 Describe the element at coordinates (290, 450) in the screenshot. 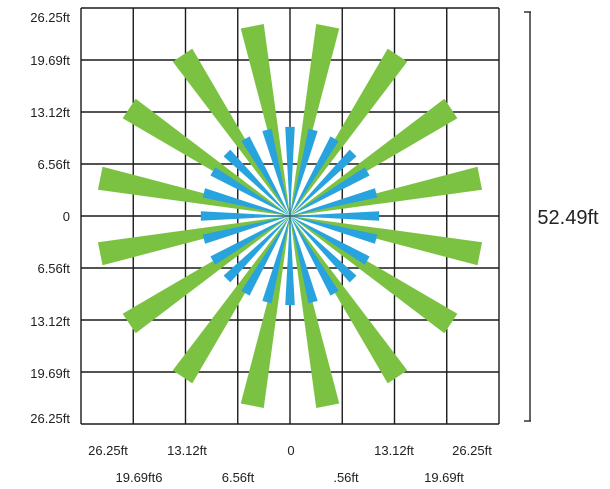

I see `x-tick-label: 0` at that location.